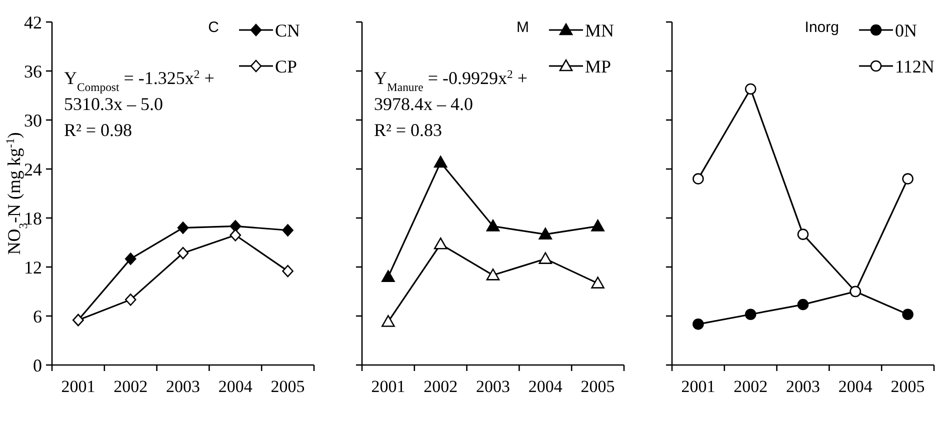  What do you see at coordinates (33, 120) in the screenshot?
I see `y-tick-label: 30` at bounding box center [33, 120].